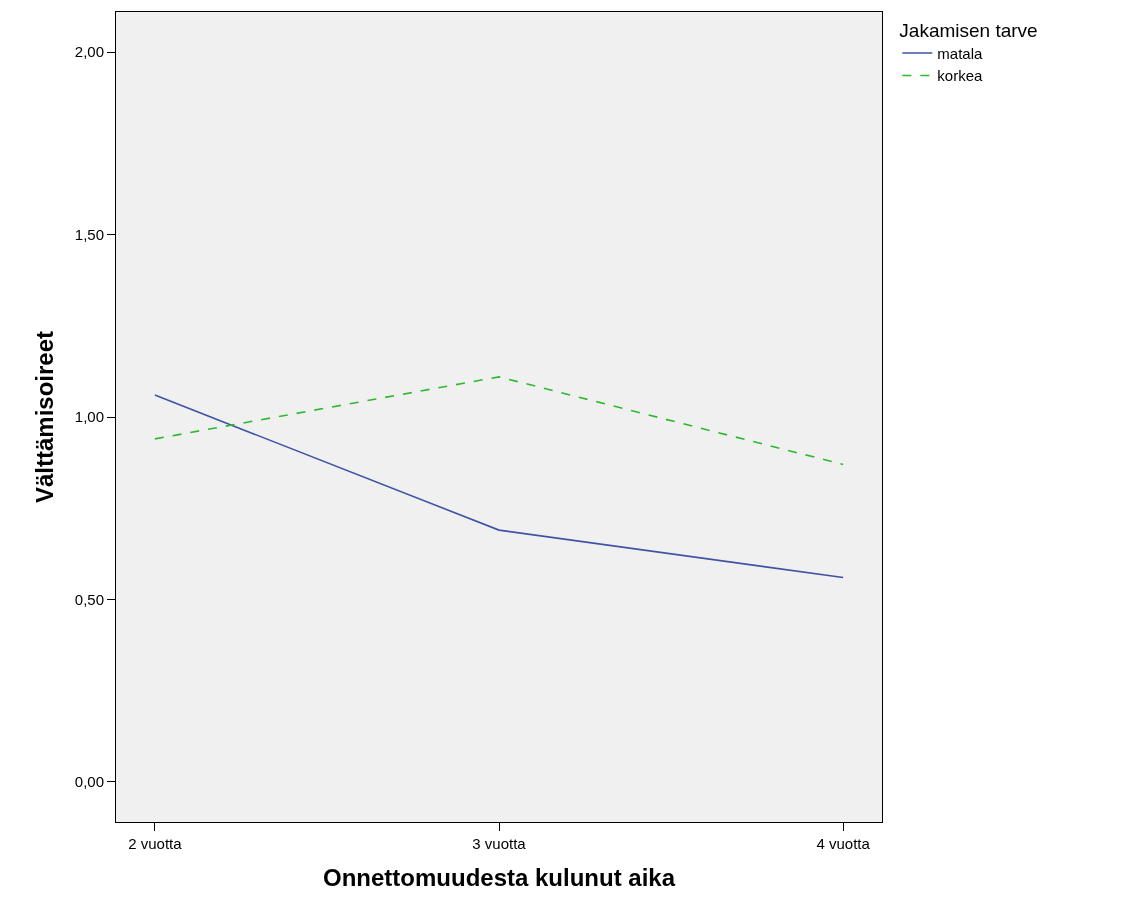  Describe the element at coordinates (89, 234) in the screenshot. I see `y-tick-label: 1,50` at that location.